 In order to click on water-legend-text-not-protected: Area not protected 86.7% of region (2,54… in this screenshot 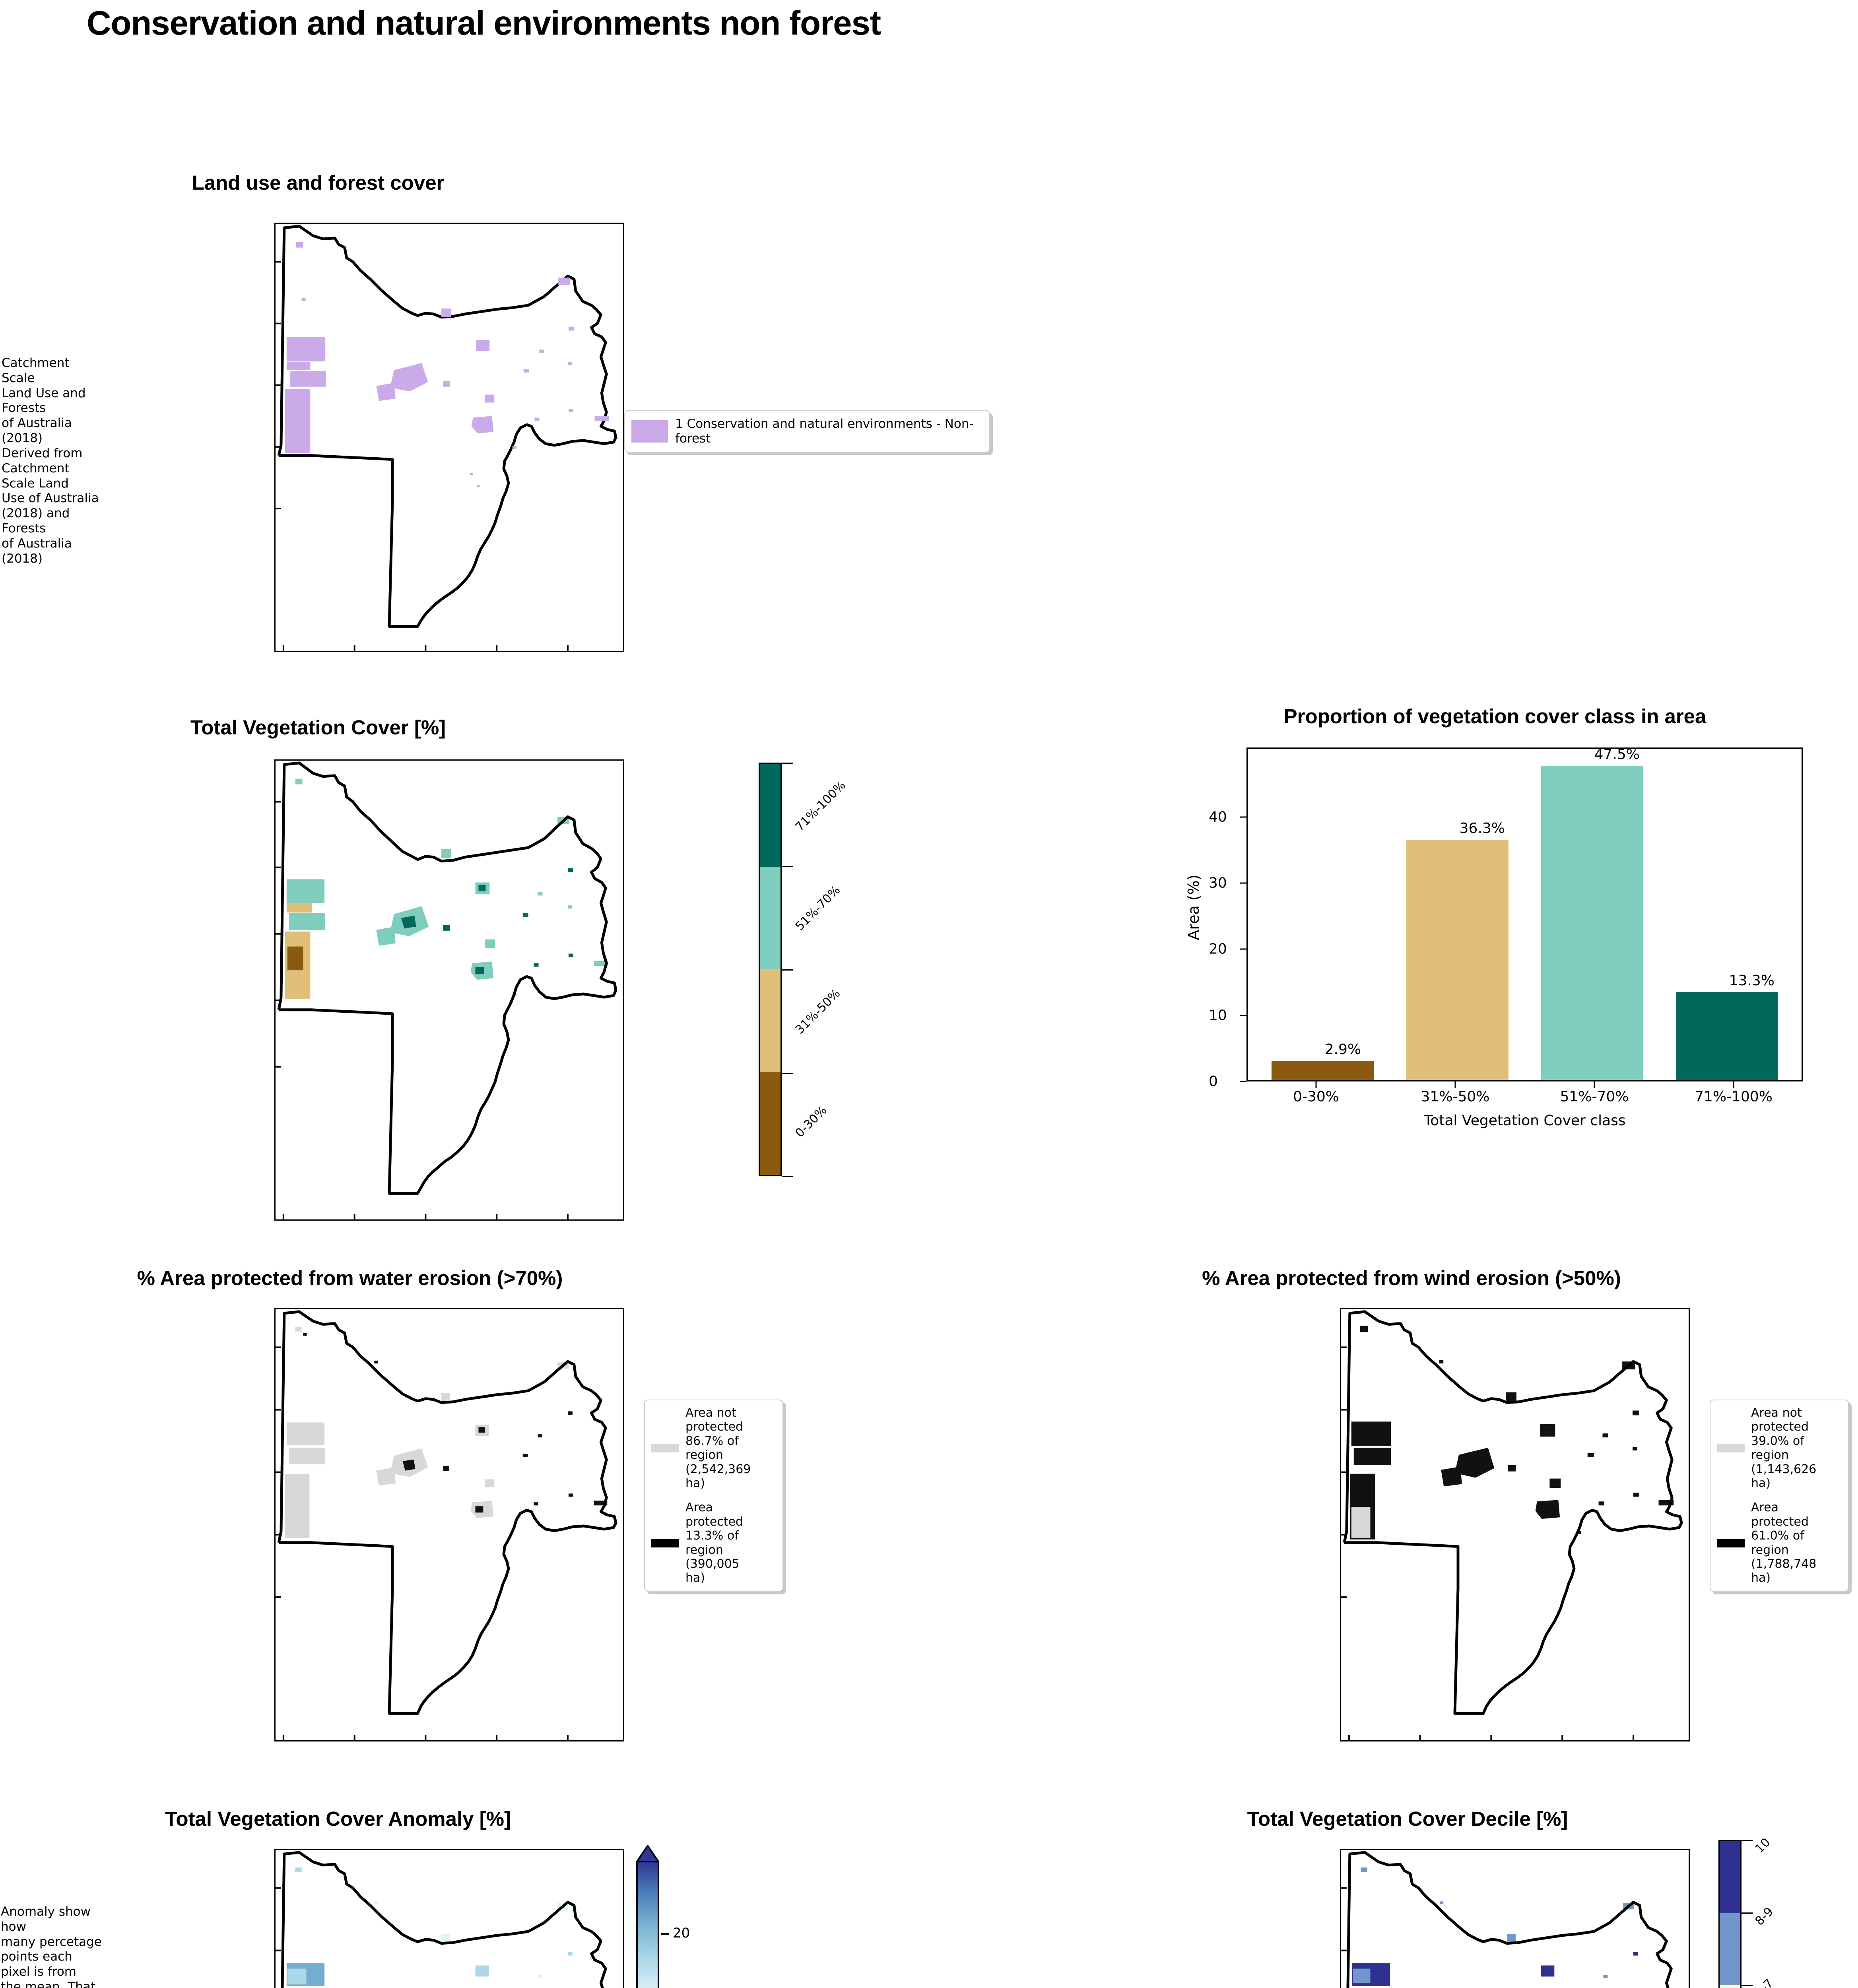, I will do `click(718, 1448)`.